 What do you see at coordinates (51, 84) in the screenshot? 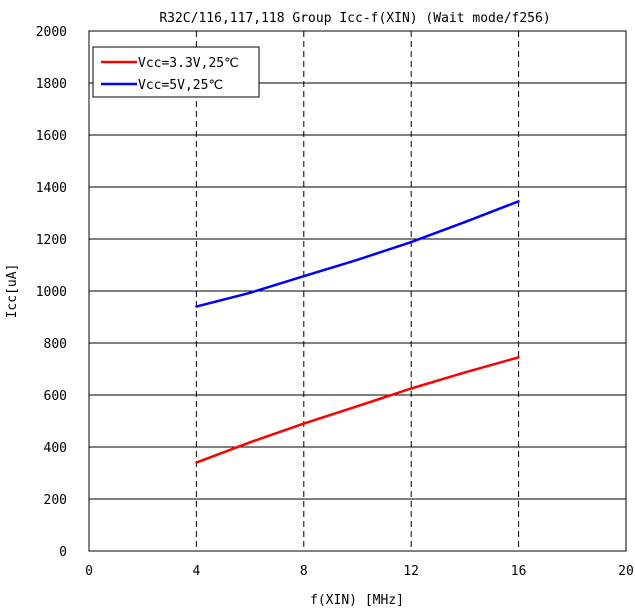
I see `y-tick-label: 1800` at bounding box center [51, 84].